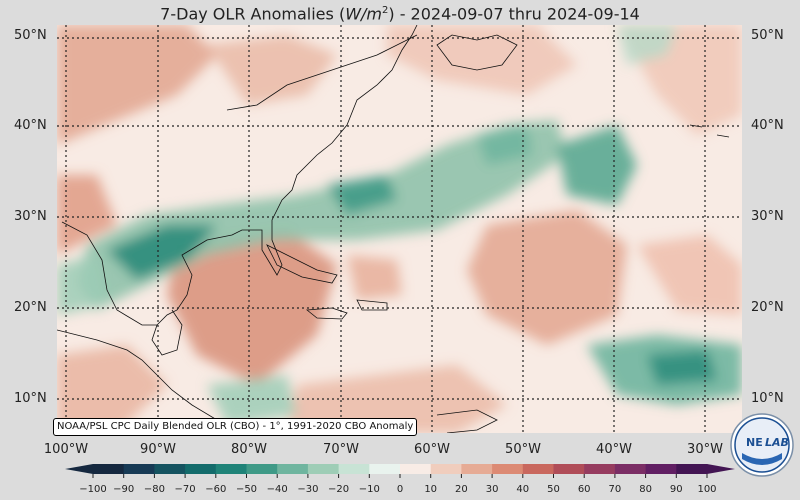 This screenshot has height=500, width=800. What do you see at coordinates (645, 489) in the screenshot?
I see `colorbar-tick-label: 80` at bounding box center [645, 489].